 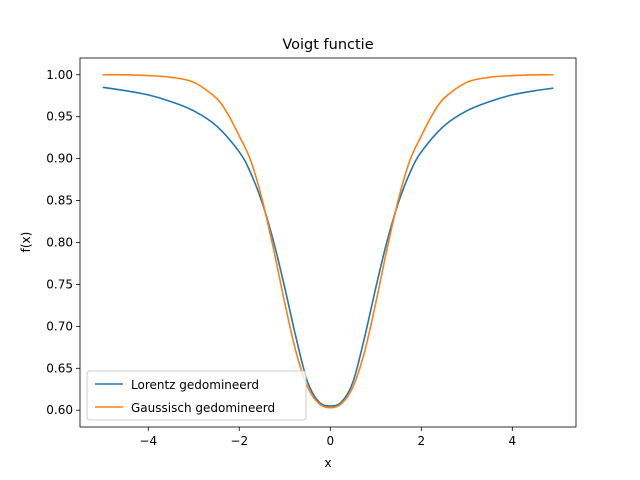 What do you see at coordinates (327, 463) in the screenshot?
I see `x-axis-label: x` at bounding box center [327, 463].